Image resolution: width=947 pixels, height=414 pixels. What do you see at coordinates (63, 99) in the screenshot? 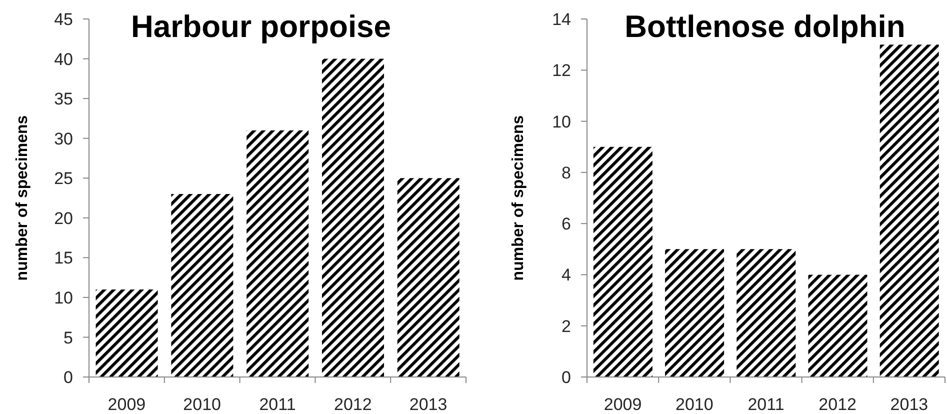
I see `y-tick-label: 35` at bounding box center [63, 99].